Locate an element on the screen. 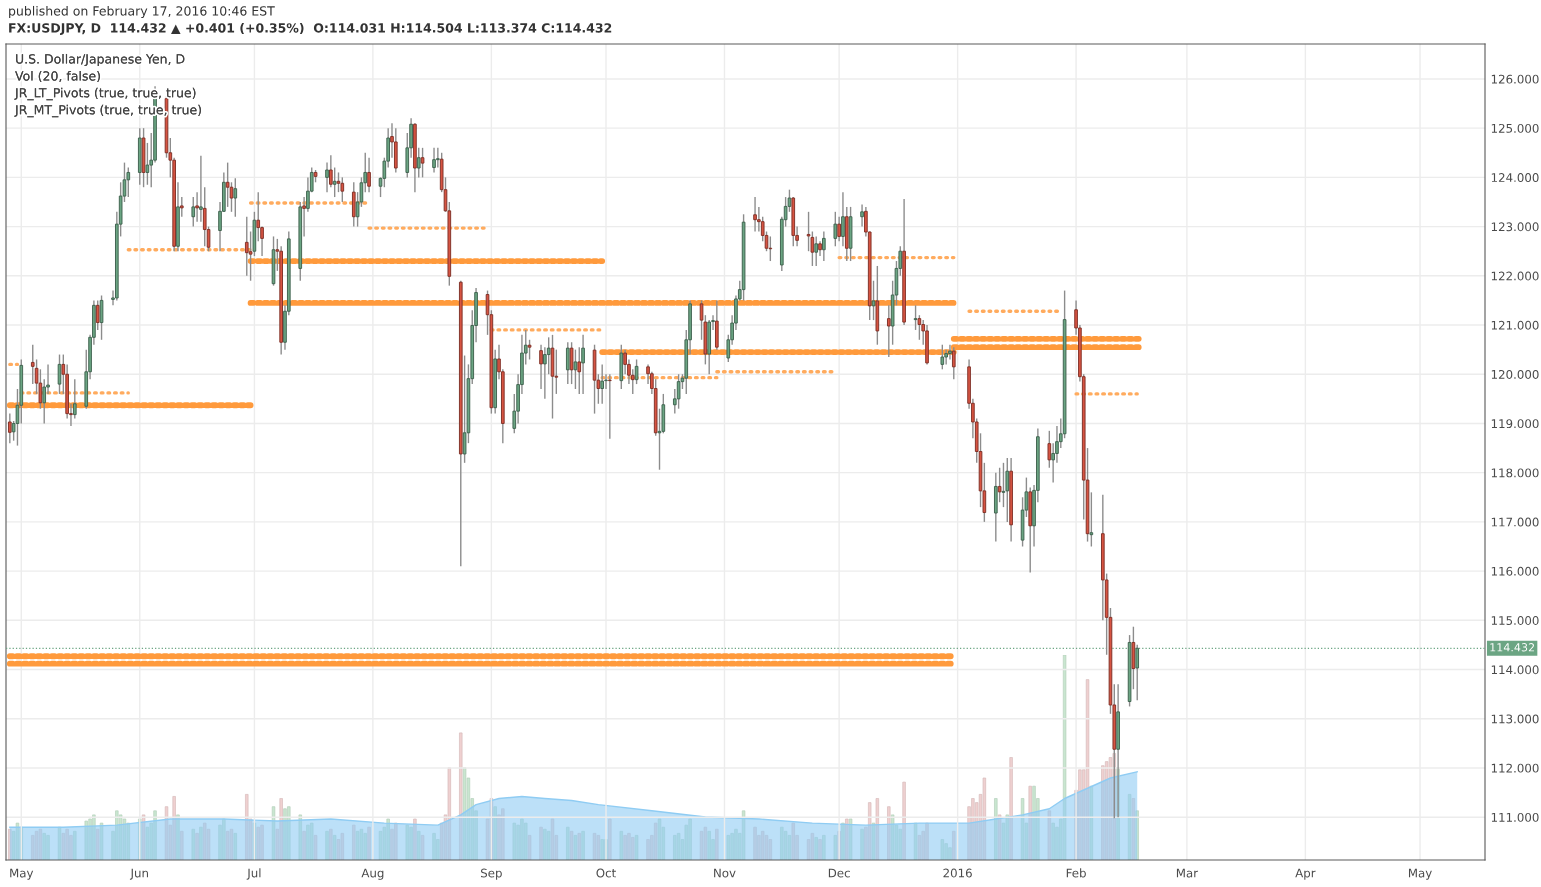 This screenshot has width=1541, height=887. ref-line-label: 114.432 is located at coordinates (1512, 647).